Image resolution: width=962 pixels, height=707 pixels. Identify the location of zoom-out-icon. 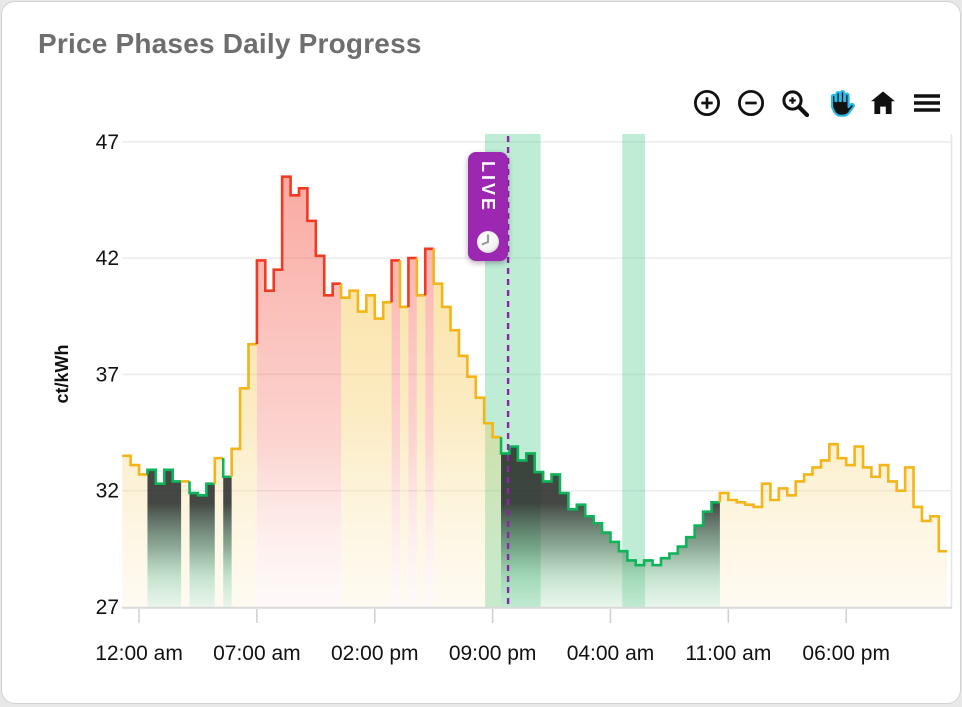
(751, 103).